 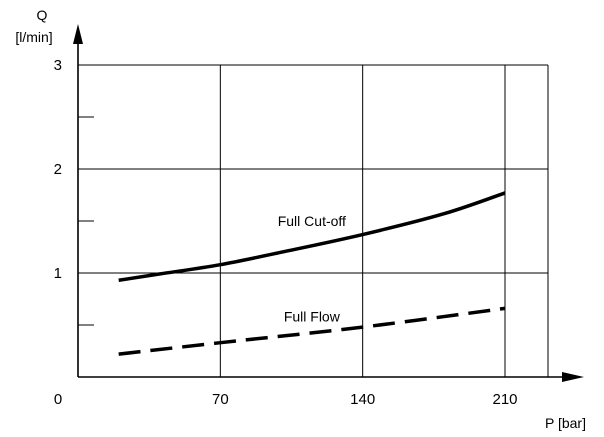 I want to click on x-axis-arrow, so click(x=573, y=377).